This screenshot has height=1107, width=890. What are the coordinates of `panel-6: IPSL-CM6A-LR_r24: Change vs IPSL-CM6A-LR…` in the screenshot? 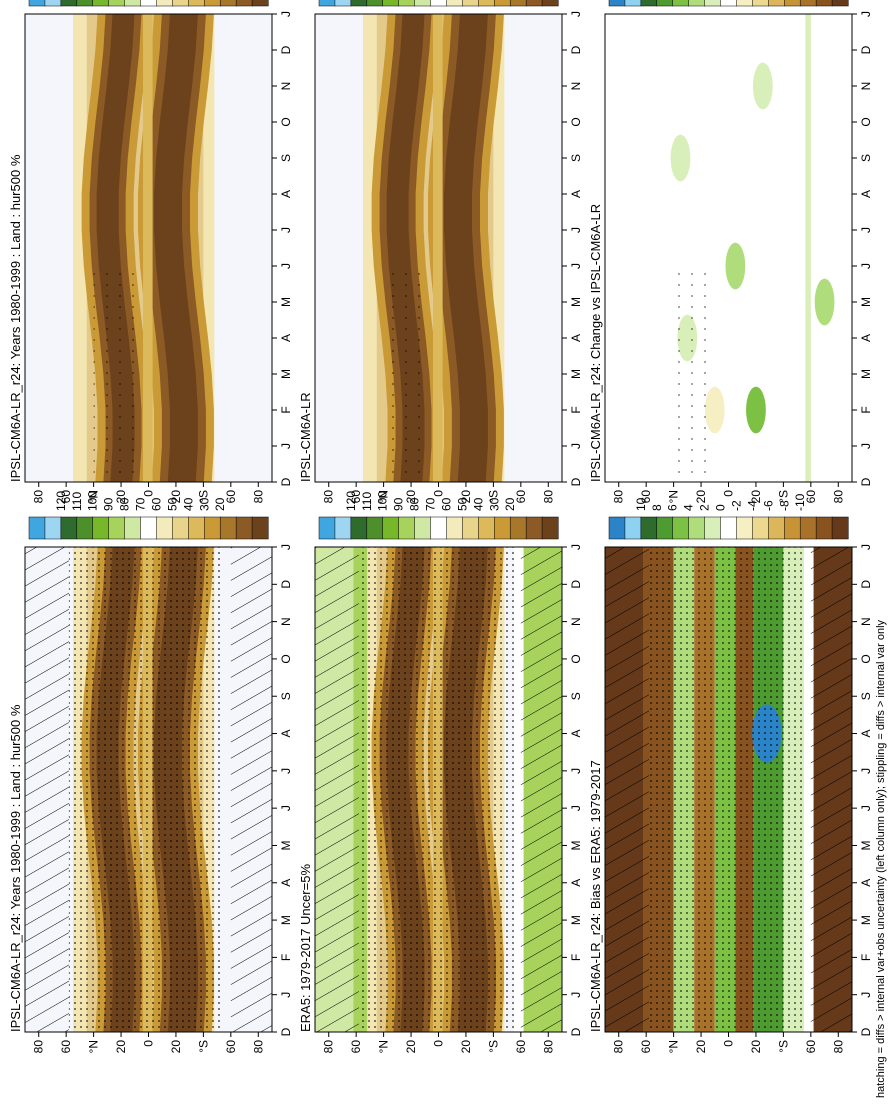 It's located at (730, 251).